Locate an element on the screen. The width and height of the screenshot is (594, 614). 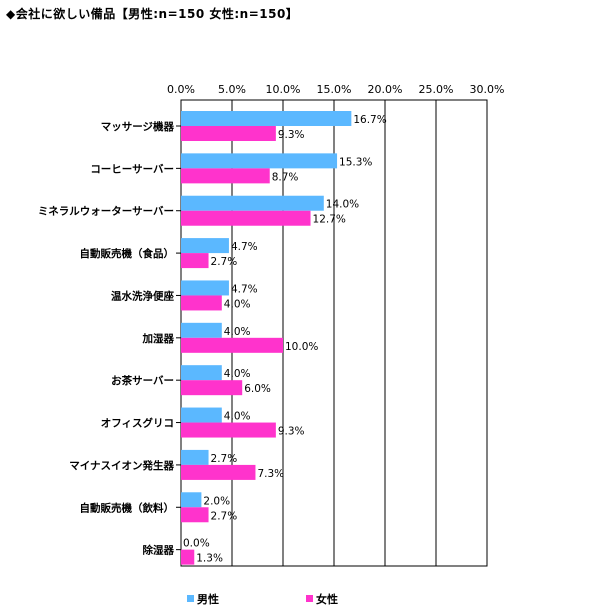
data-label: 2.0% is located at coordinates (216, 501).